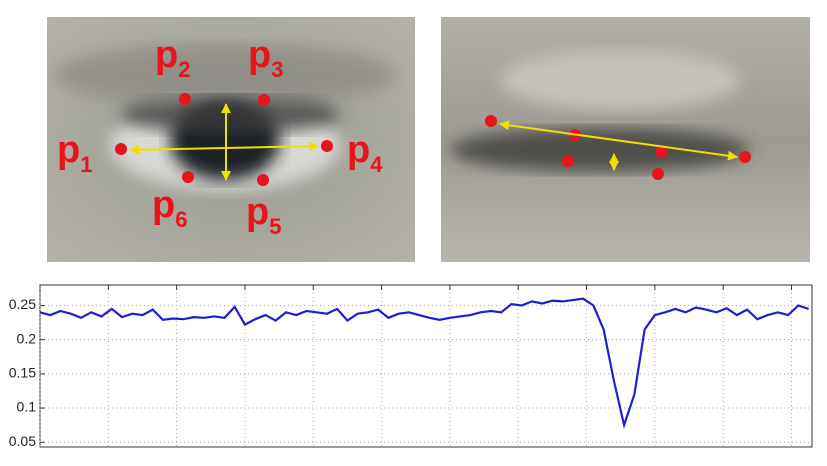 The width and height of the screenshot is (827, 466). Describe the element at coordinates (22, 373) in the screenshot. I see `y-tick-label: 0.15` at that location.